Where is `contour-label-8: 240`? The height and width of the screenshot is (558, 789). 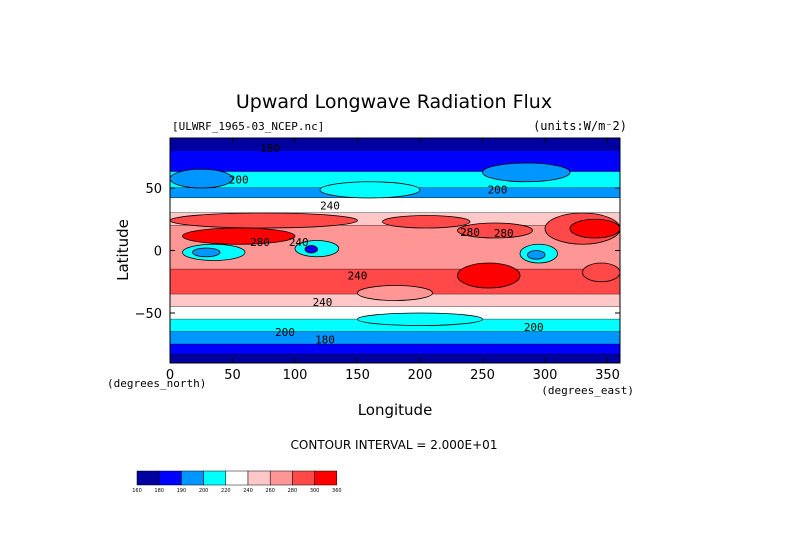
contour-label-8: 240 is located at coordinates (323, 302).